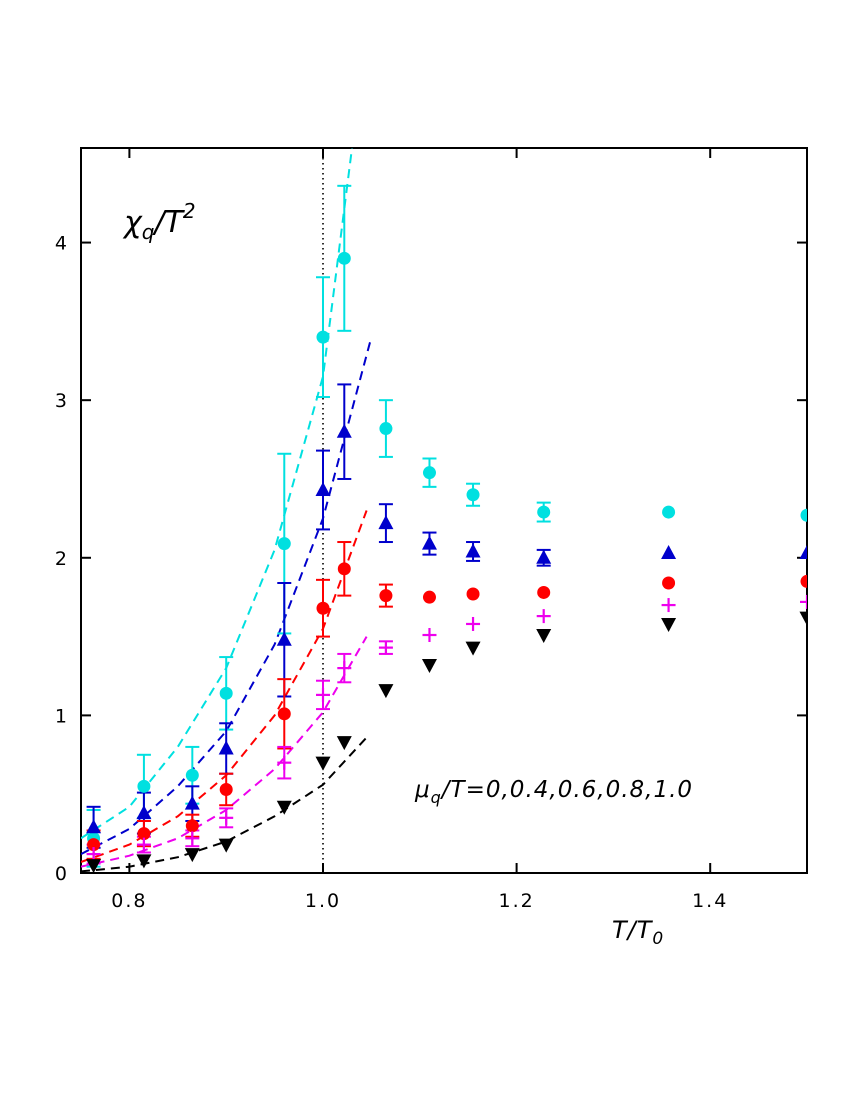 This screenshot has height=1100, width=850. What do you see at coordinates (61, 244) in the screenshot?
I see `y-tick-label: 4` at bounding box center [61, 244].